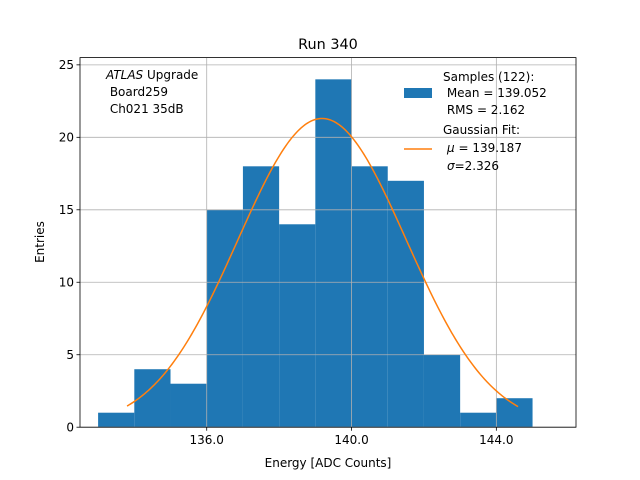  I want to click on legend-fit-mu: μ = 139.187, so click(484, 148).